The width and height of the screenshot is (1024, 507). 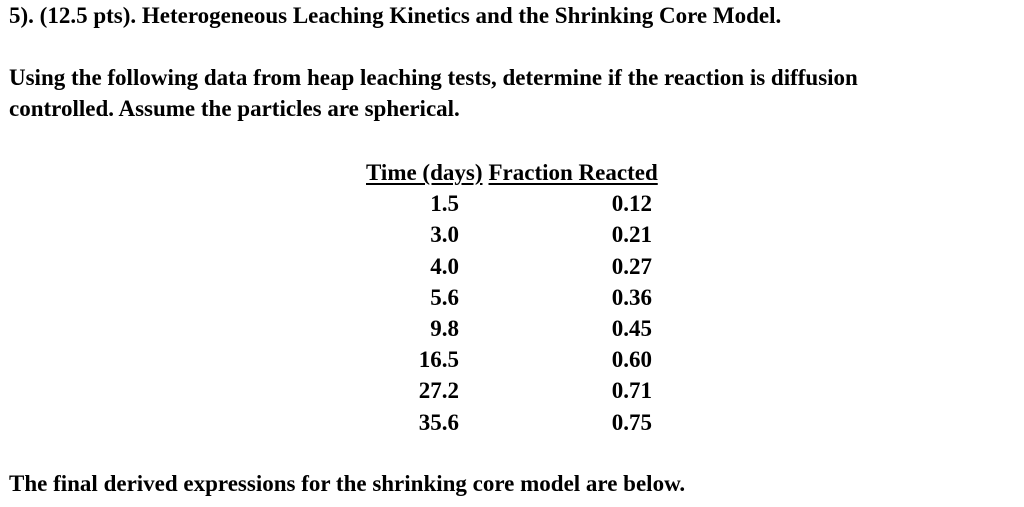 What do you see at coordinates (631, 266) in the screenshot?
I see `cell-fraction: 0.27` at bounding box center [631, 266].